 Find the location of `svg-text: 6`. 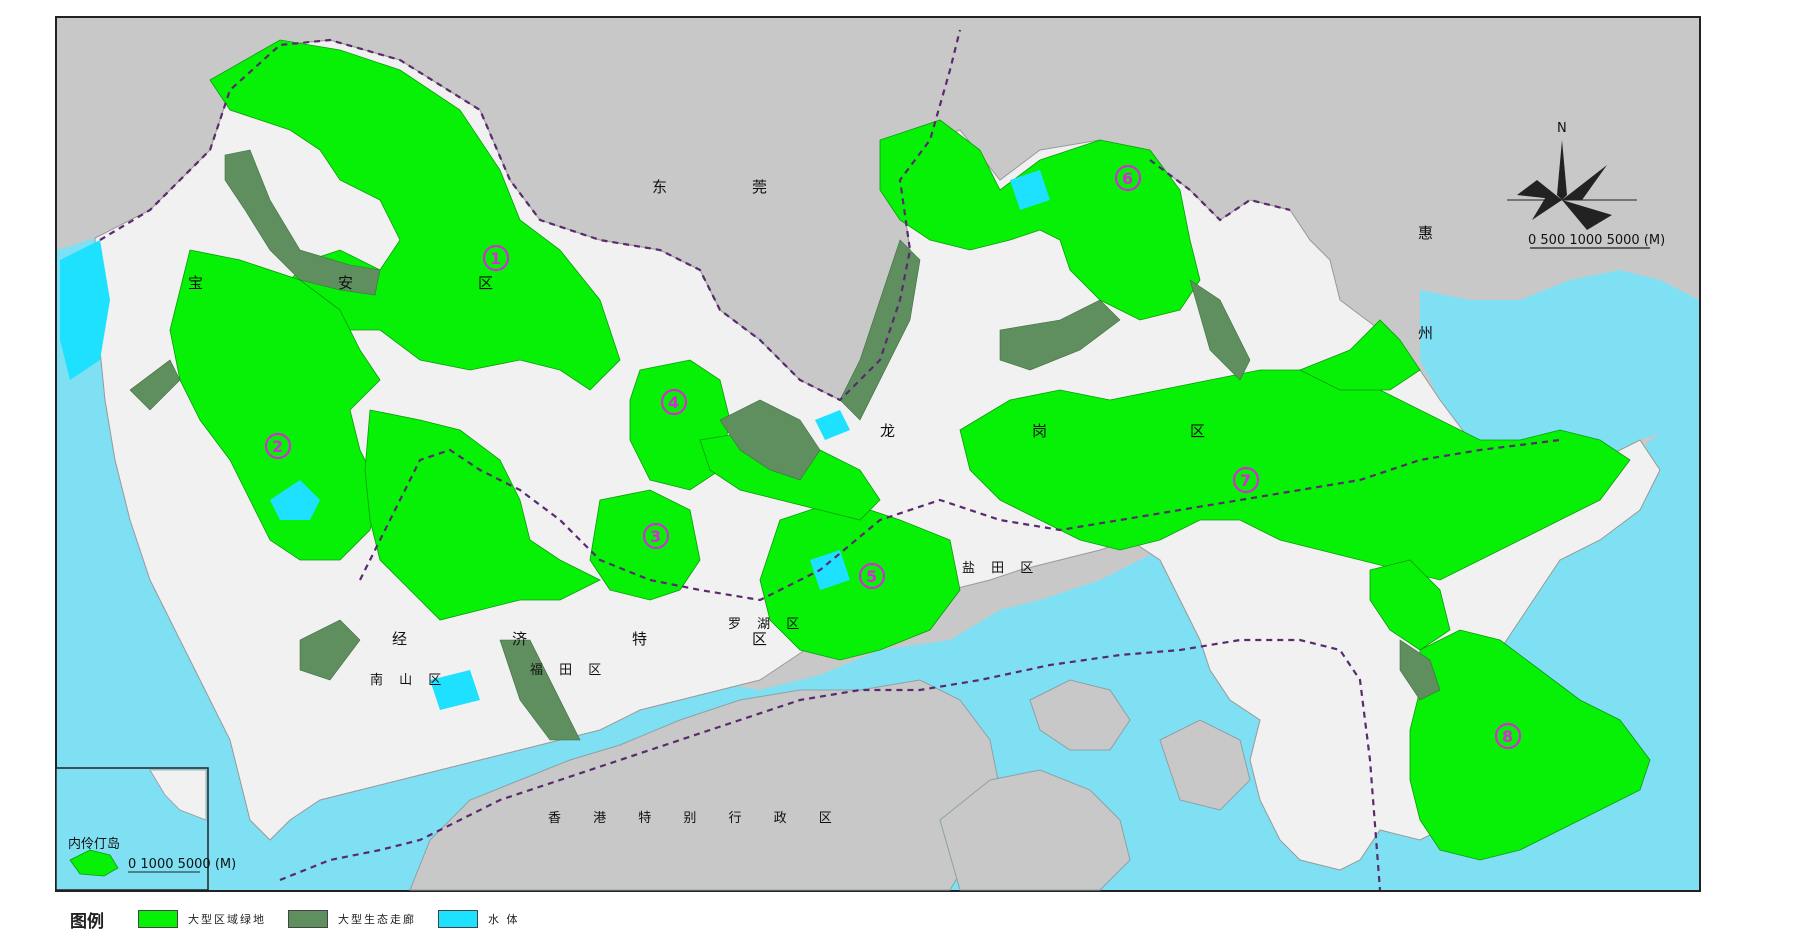

svg-text: 6 is located at coordinates (1127, 178).